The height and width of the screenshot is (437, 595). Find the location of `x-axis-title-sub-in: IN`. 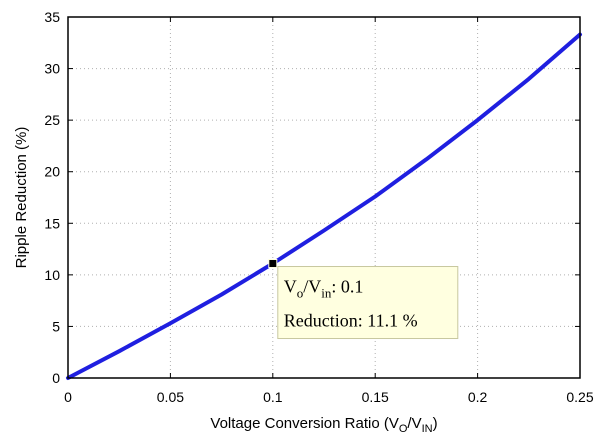

x-axis-title-sub-in: IN is located at coordinates (427, 429).